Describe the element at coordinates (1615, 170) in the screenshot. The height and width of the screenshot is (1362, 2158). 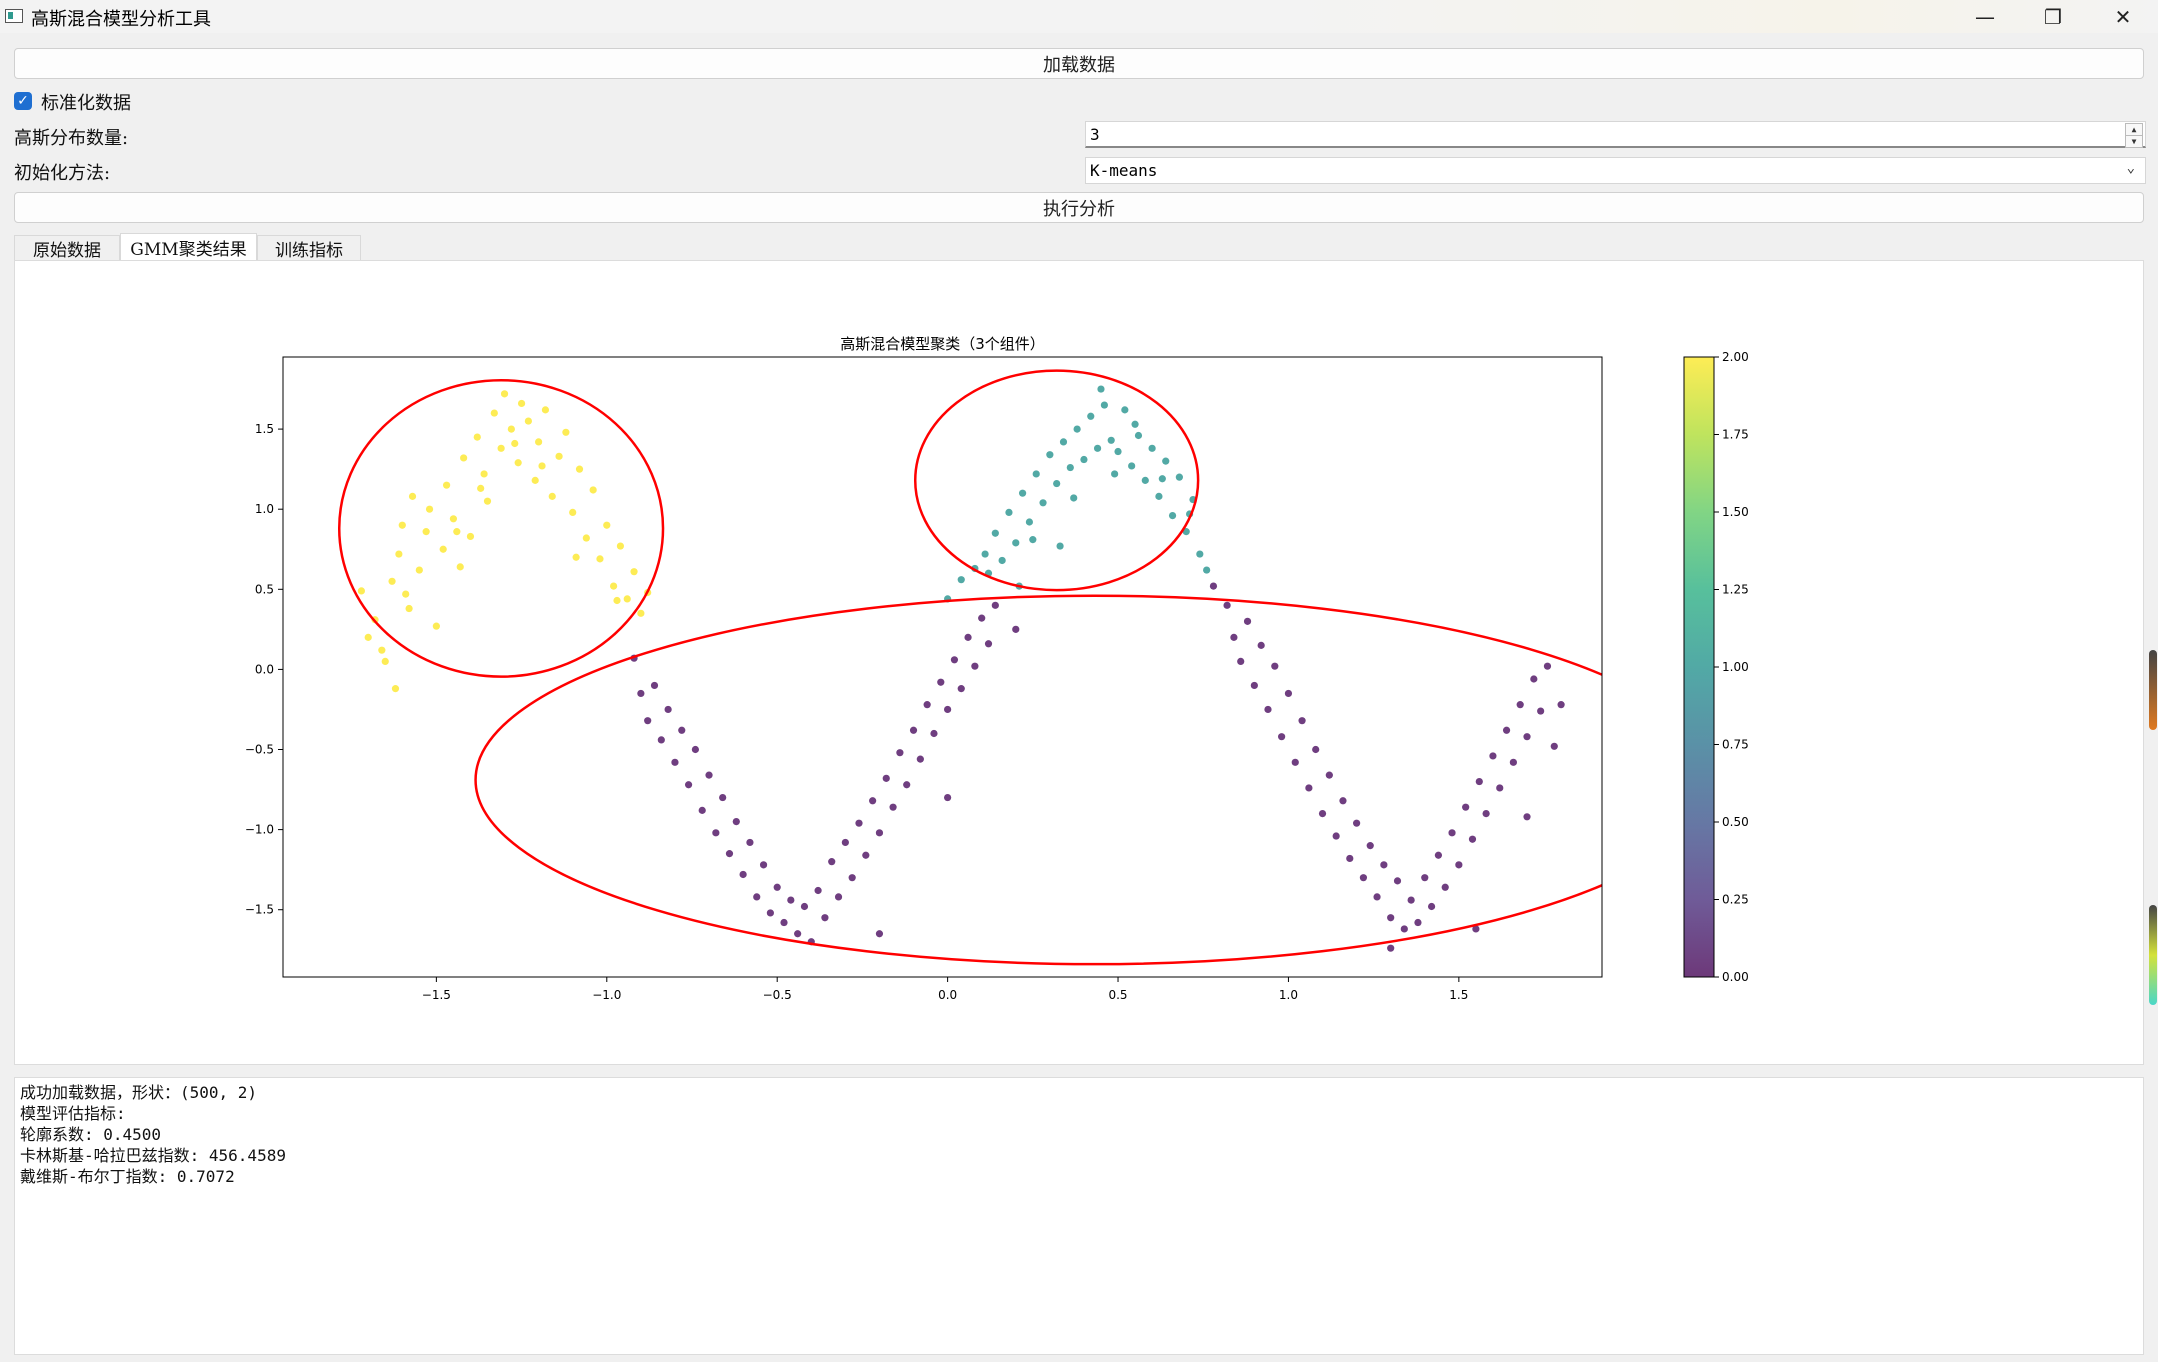
I see `init-method-select: K-means ⌄` at that location.